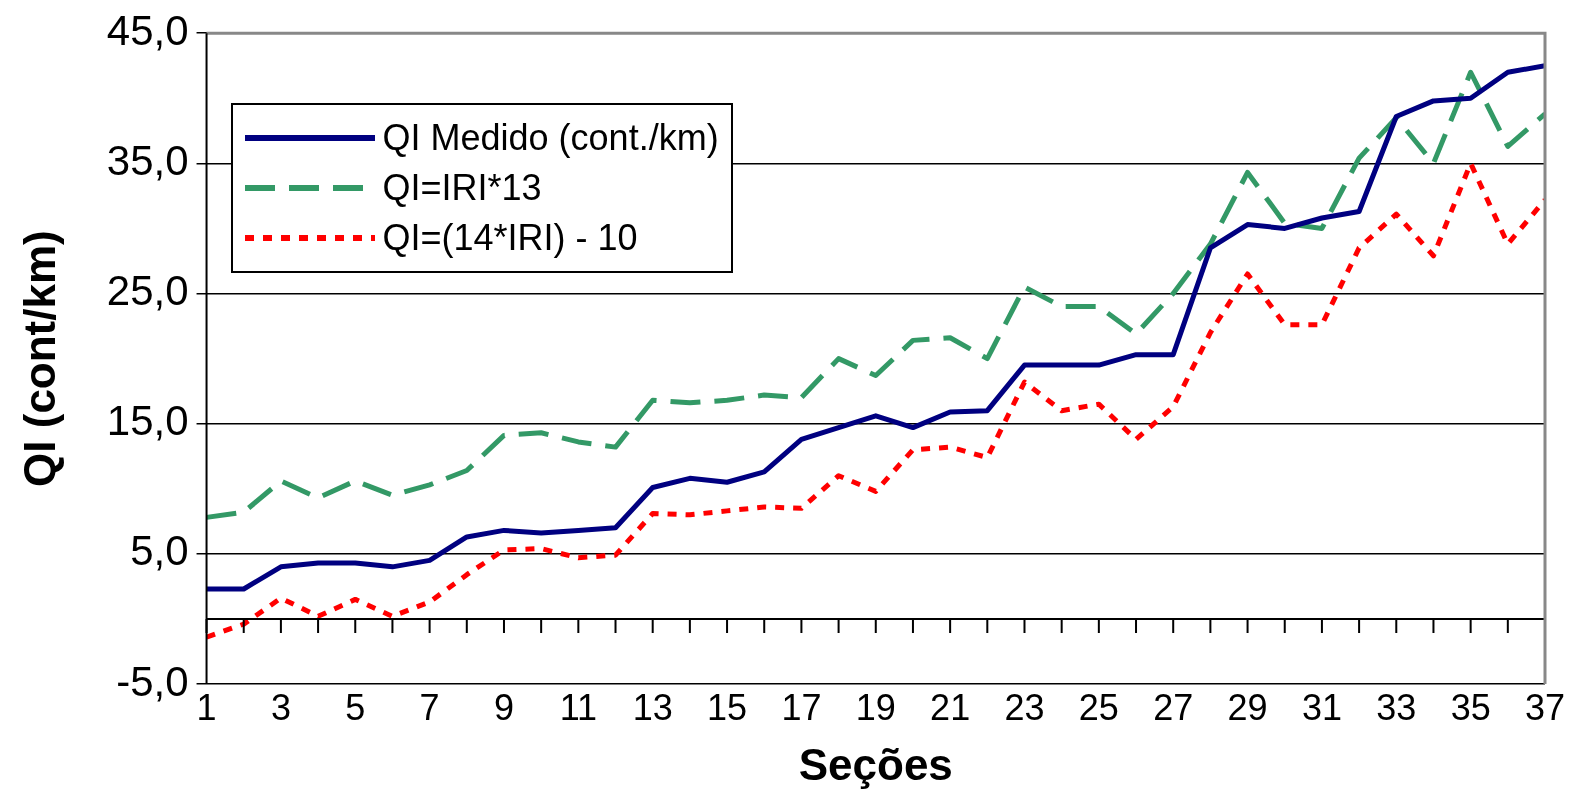 The height and width of the screenshot is (800, 1583). What do you see at coordinates (727, 707) in the screenshot?
I see `x-tick-label: 15` at bounding box center [727, 707].